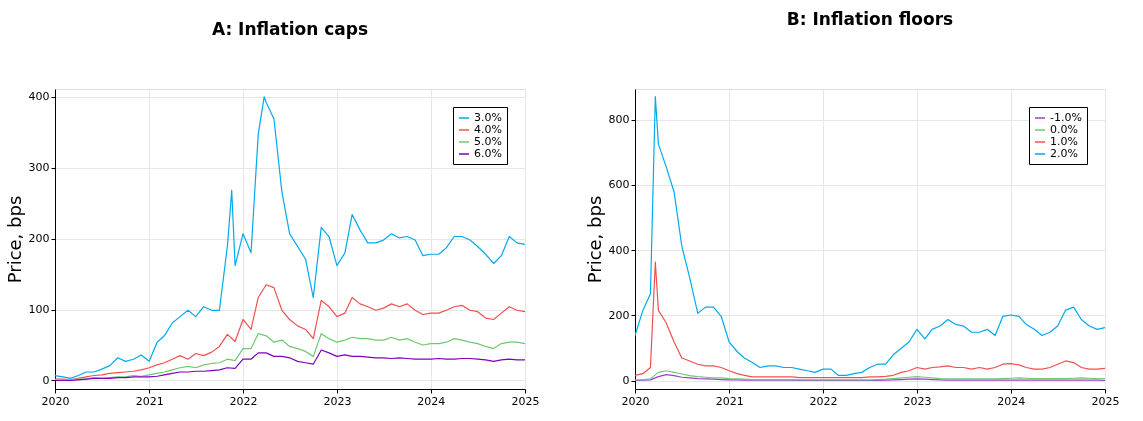 Image resolution: width=1143 pixels, height=421 pixels. What do you see at coordinates (1066, 117) in the screenshot?
I see `legend-label: -1.0%` at bounding box center [1066, 117].